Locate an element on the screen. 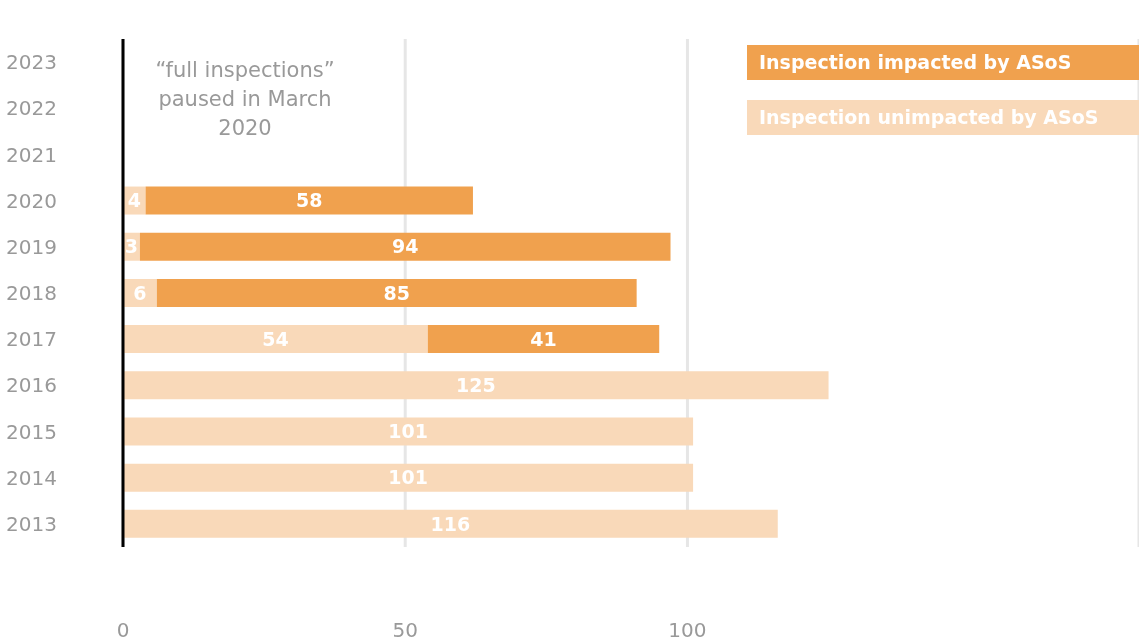 The image size is (1139, 639). y-tick-label: 2018 is located at coordinates (31, 293).